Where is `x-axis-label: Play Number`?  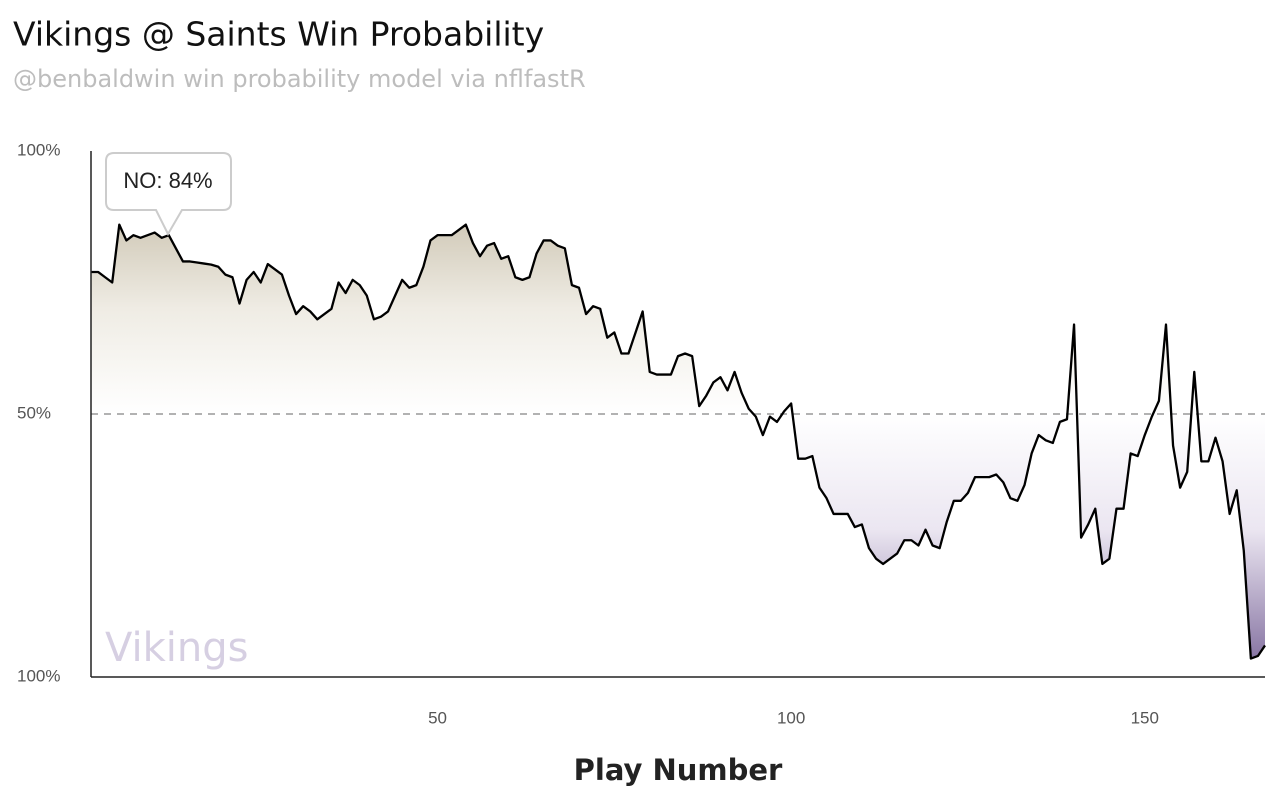
x-axis-label: Play Number is located at coordinates (678, 770).